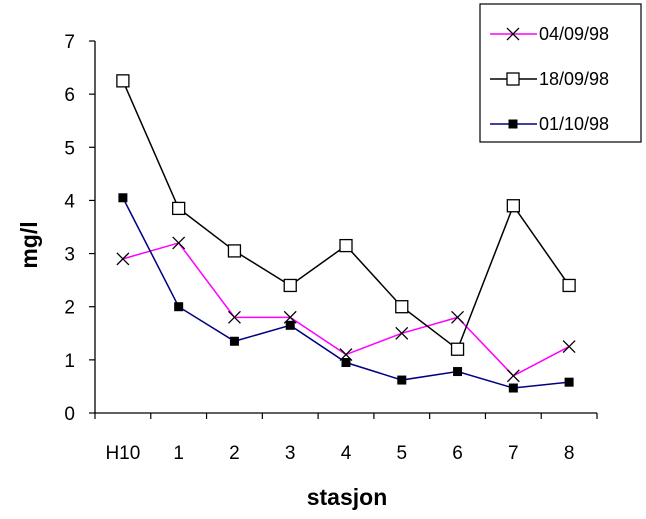 This screenshot has width=646, height=519. I want to click on y-tick-label: 1, so click(69, 361).